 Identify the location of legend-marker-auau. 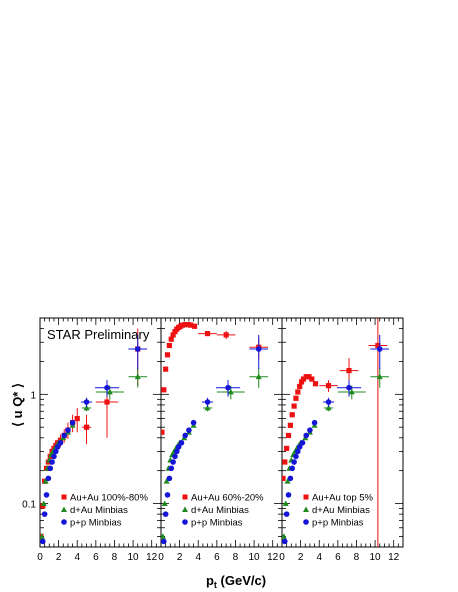
(185, 497).